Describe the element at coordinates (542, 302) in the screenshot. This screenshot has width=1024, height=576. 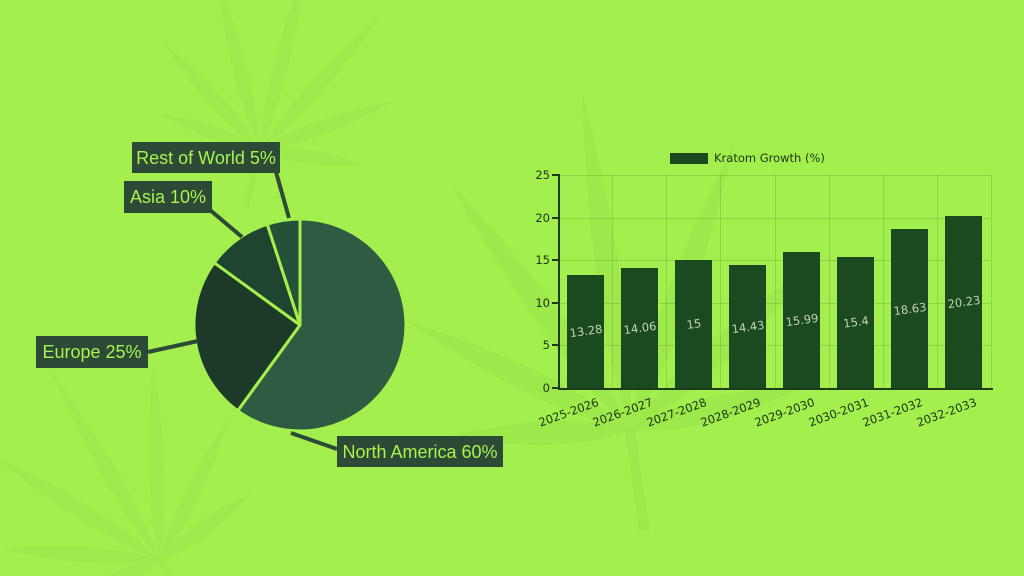
I see `y-tick-label: 10` at that location.